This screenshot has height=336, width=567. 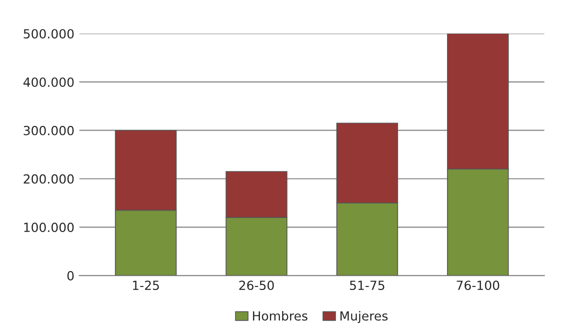 What do you see at coordinates (49, 131) in the screenshot?
I see `y-tick-label: 300.000` at bounding box center [49, 131].